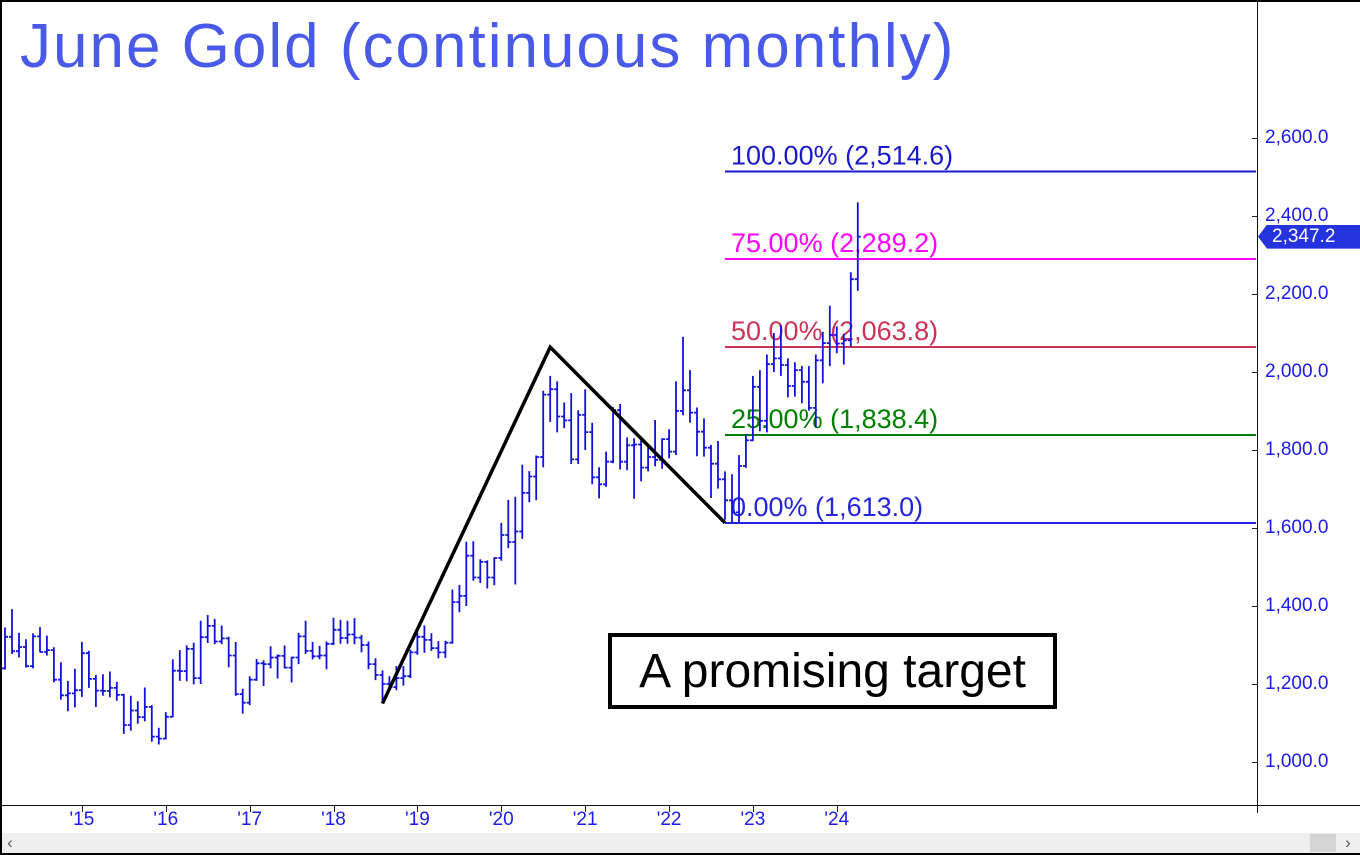 This screenshot has width=1360, height=855. What do you see at coordinates (166, 819) in the screenshot?
I see `x-axis-label: '16` at bounding box center [166, 819].